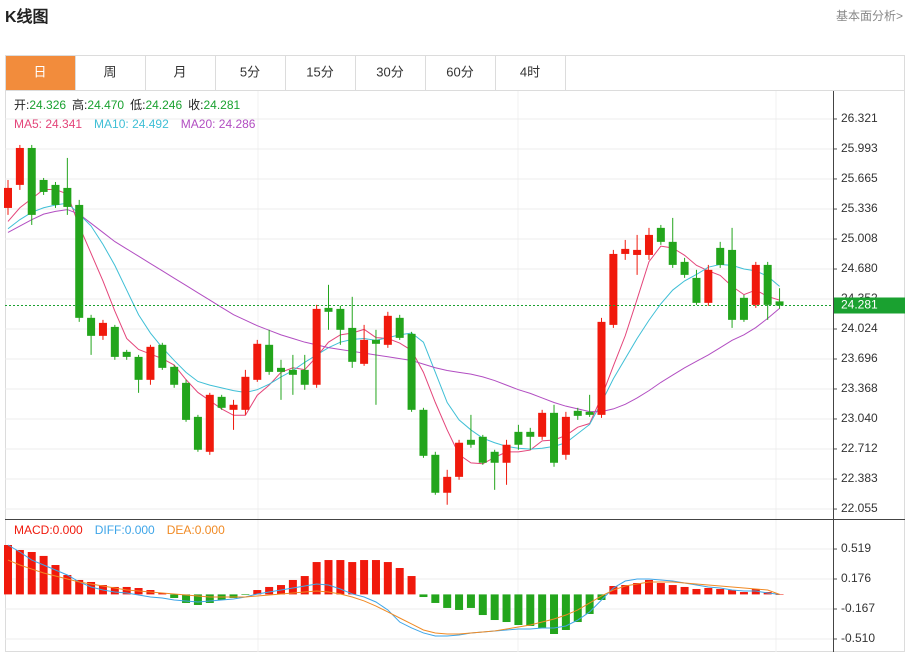  I want to click on info-value: 24.470, so click(105, 105).